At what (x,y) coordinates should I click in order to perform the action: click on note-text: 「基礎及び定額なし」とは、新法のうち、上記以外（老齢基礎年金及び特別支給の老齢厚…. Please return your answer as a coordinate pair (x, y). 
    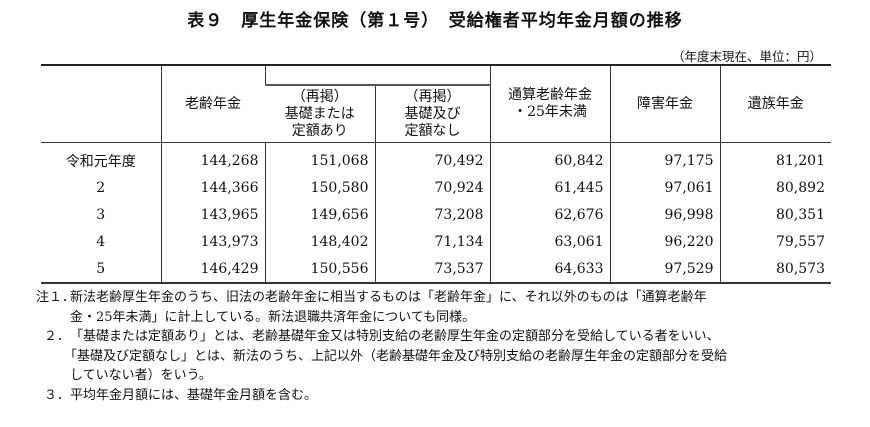
    Looking at the image, I should click on (396, 356).